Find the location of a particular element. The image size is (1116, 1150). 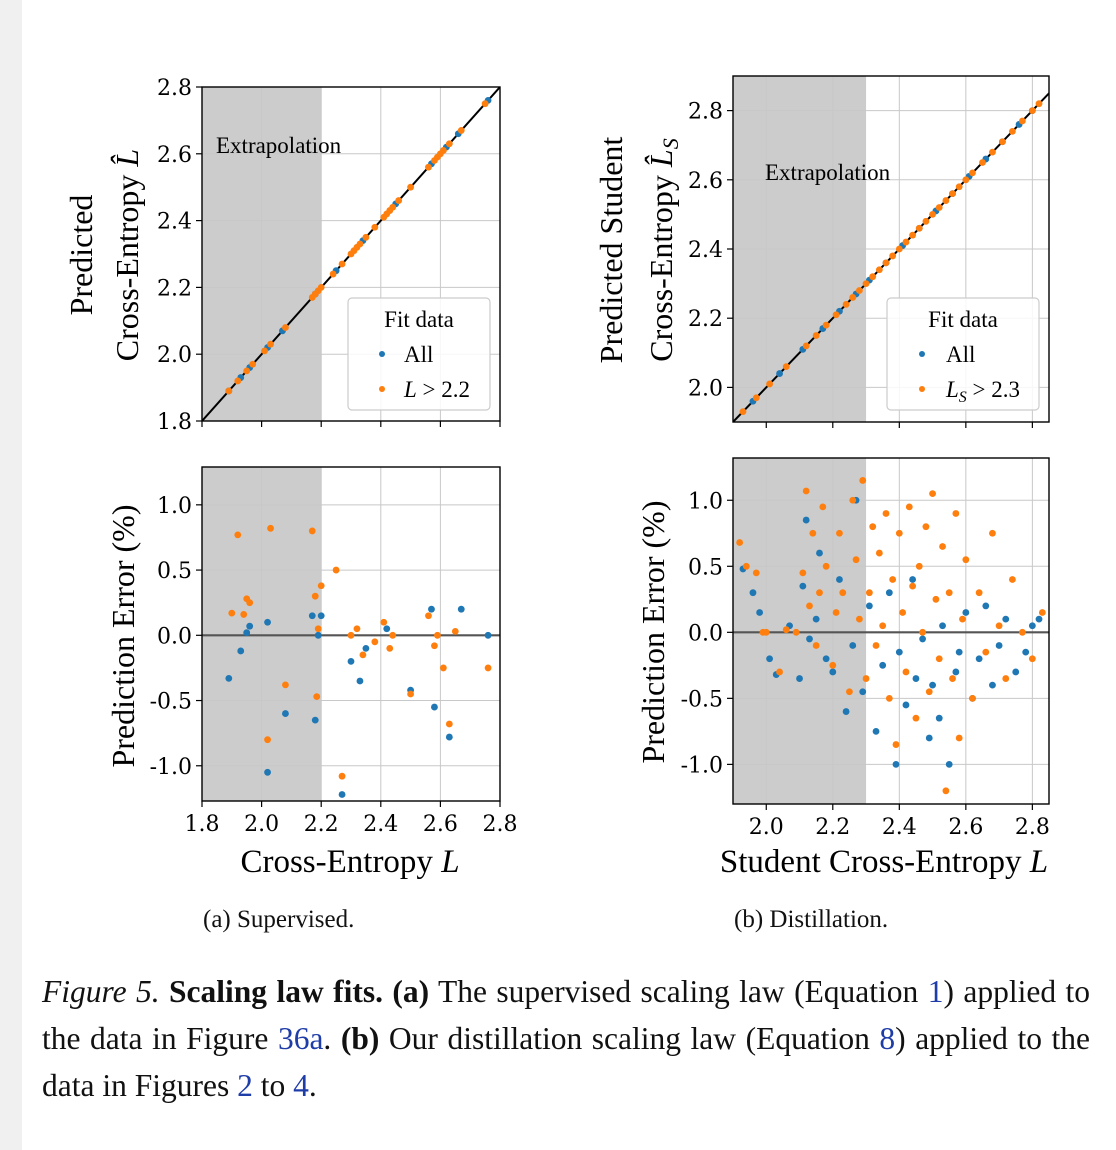

caption-figure-label: Figure 5. is located at coordinates (101, 991).